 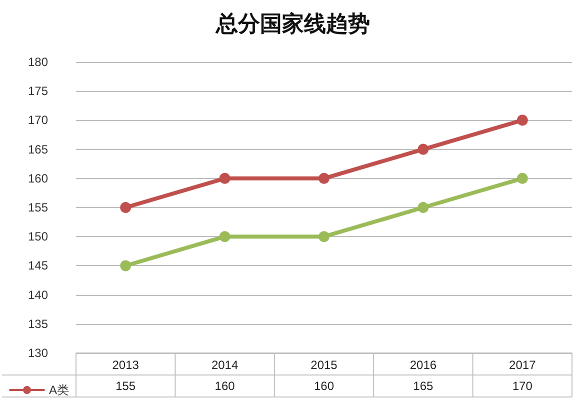 What do you see at coordinates (38, 323) in the screenshot?
I see `y-tick-label: 135` at bounding box center [38, 323].